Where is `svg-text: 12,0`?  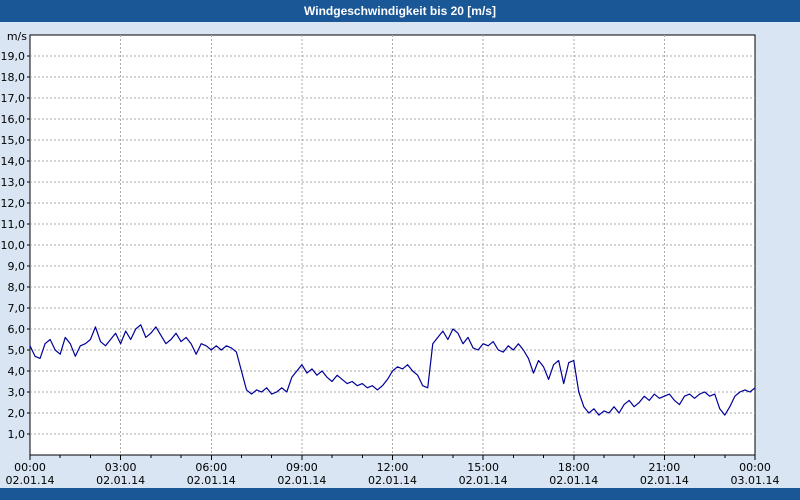 svg-text: 12,0 is located at coordinates (13, 203).